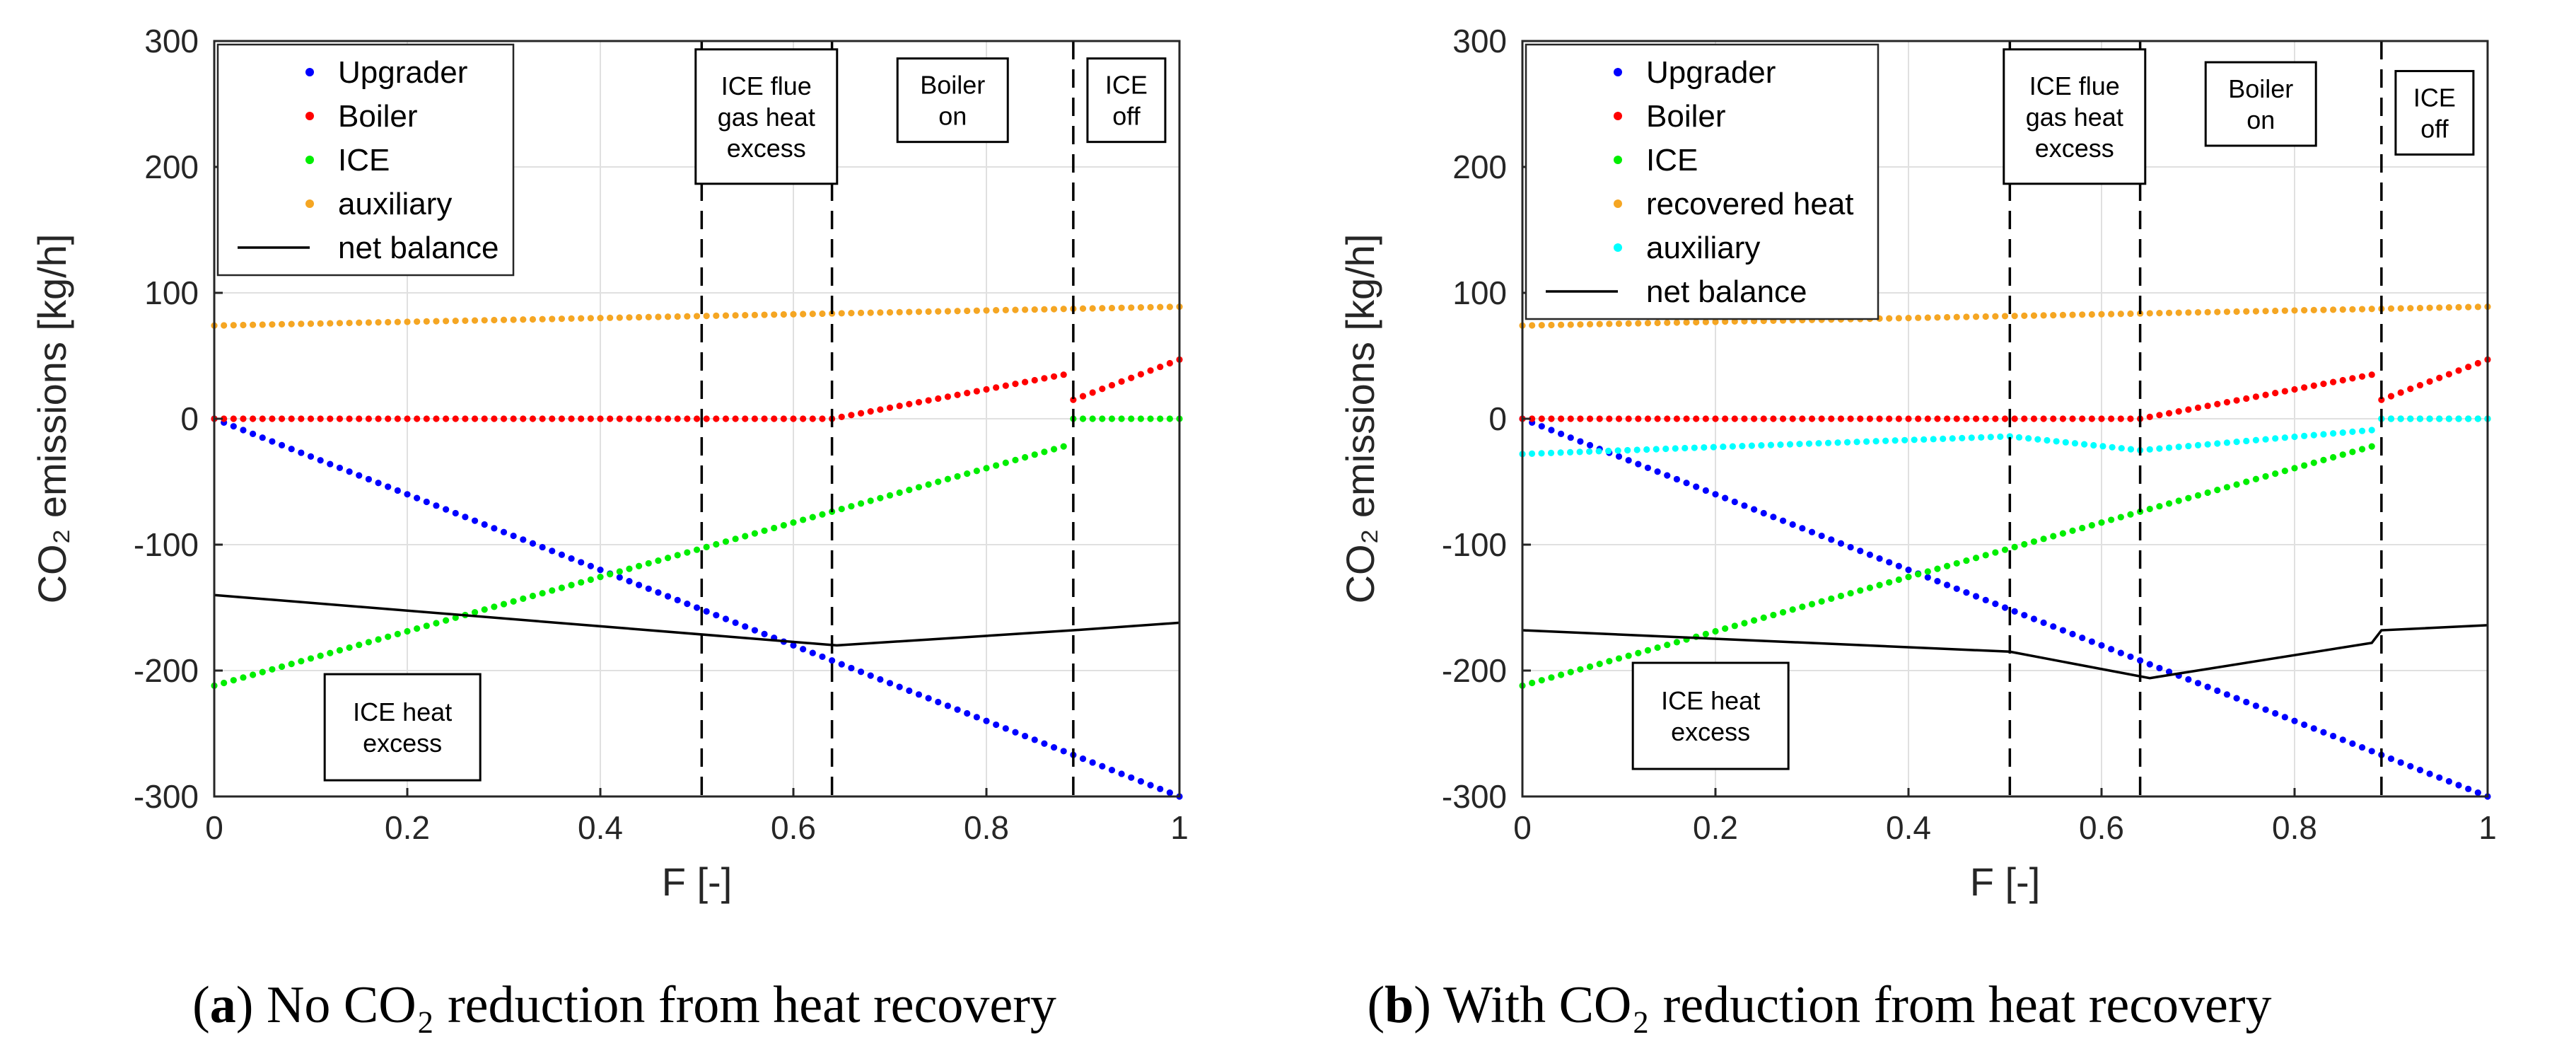 The height and width of the screenshot is (1049, 2576). I want to click on caption-text: ) No CO₂ reduction from heat recovery, so click(646, 1005).